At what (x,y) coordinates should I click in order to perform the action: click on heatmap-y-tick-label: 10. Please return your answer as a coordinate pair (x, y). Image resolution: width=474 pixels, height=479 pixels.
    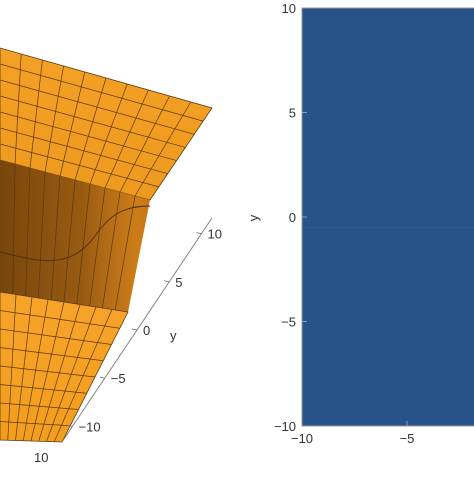
    Looking at the image, I should click on (289, 8).